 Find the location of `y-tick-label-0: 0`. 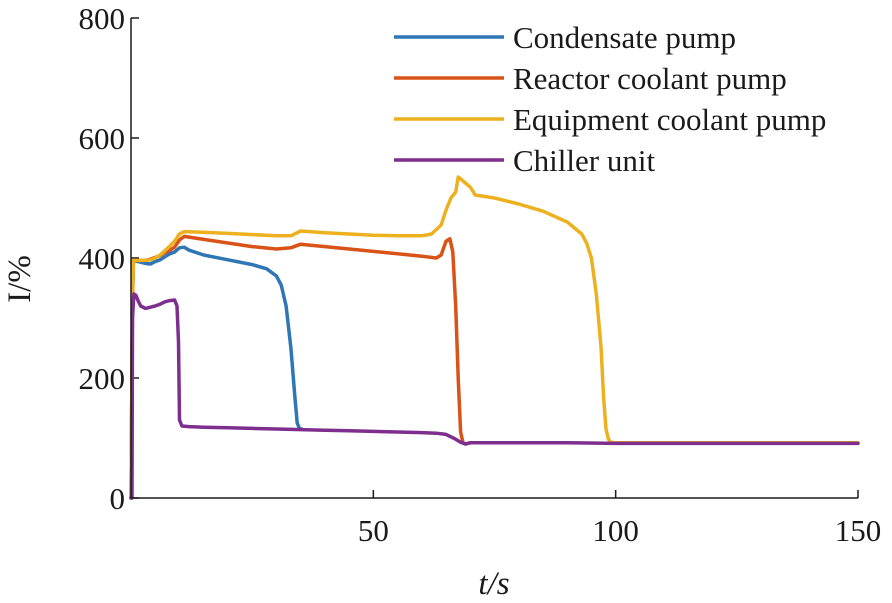

y-tick-label-0: 0 is located at coordinates (118, 498).